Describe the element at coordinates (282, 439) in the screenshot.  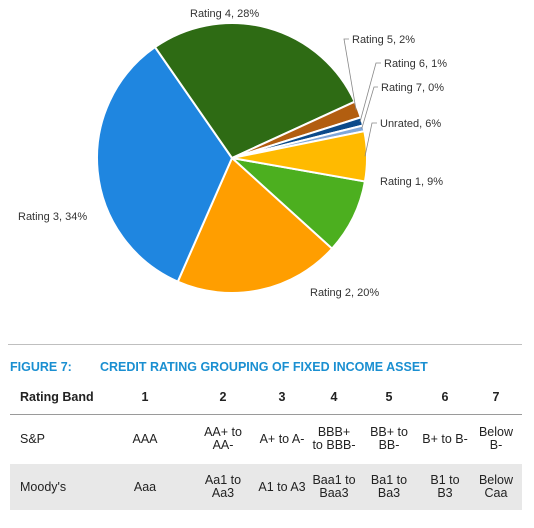
I see `sp-band-3: A+ to A-` at that location.